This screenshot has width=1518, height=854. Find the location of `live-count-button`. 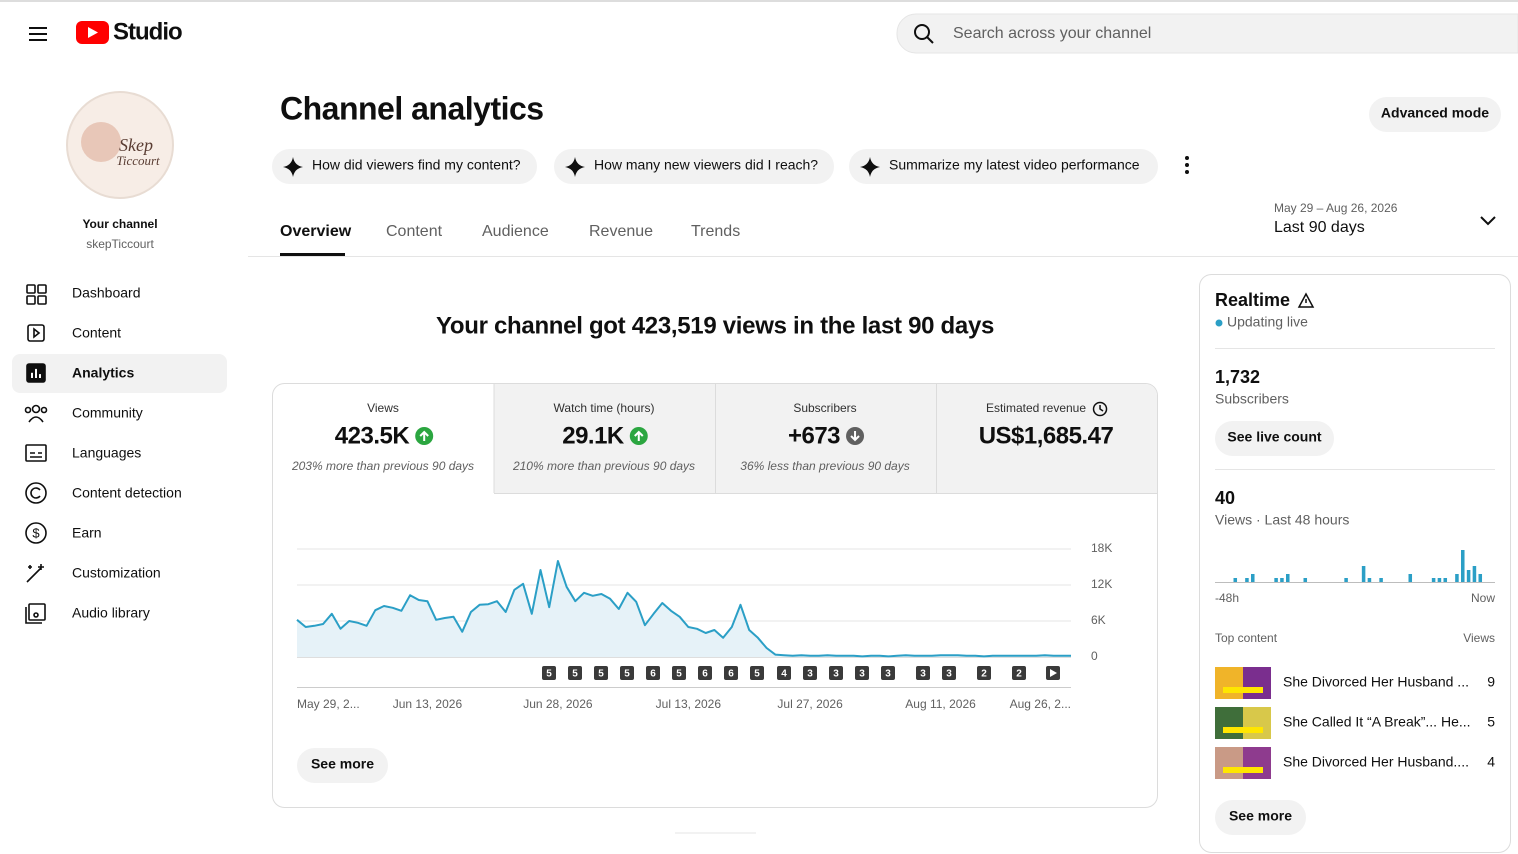

live-count-button is located at coordinates (1274, 438).